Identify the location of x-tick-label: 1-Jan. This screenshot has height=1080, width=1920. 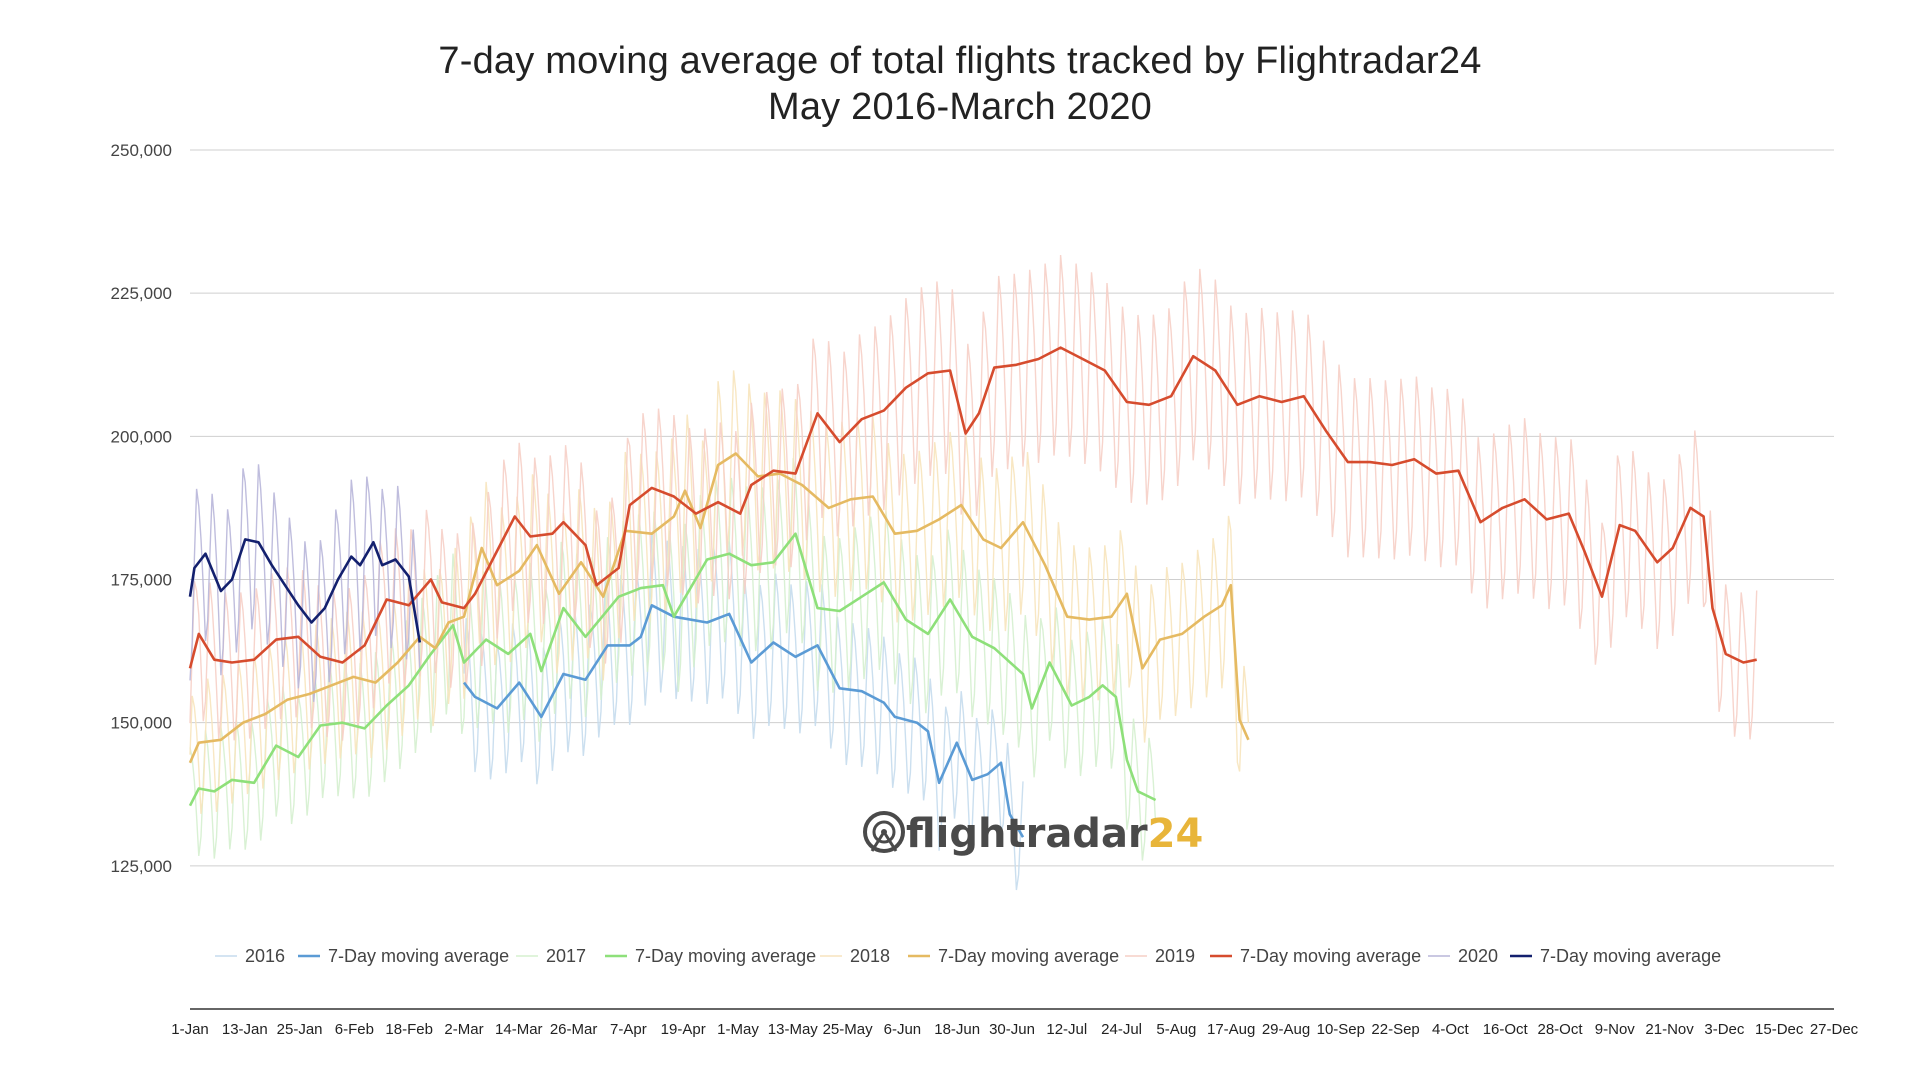
(190, 1029).